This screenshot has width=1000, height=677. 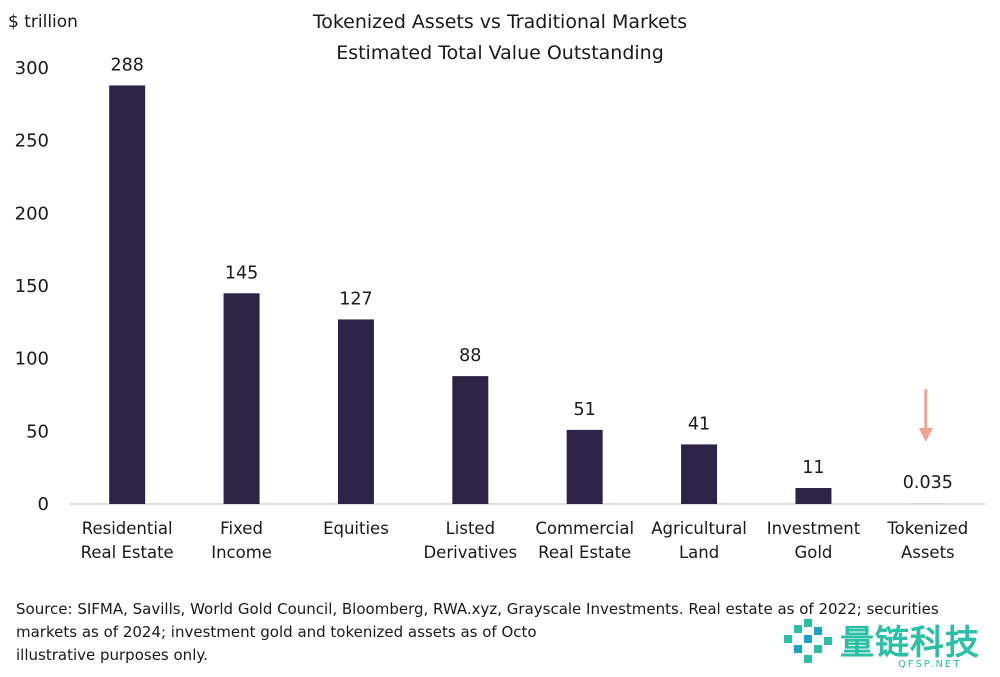 I want to click on y-tick-label: 150, so click(x=32, y=286).